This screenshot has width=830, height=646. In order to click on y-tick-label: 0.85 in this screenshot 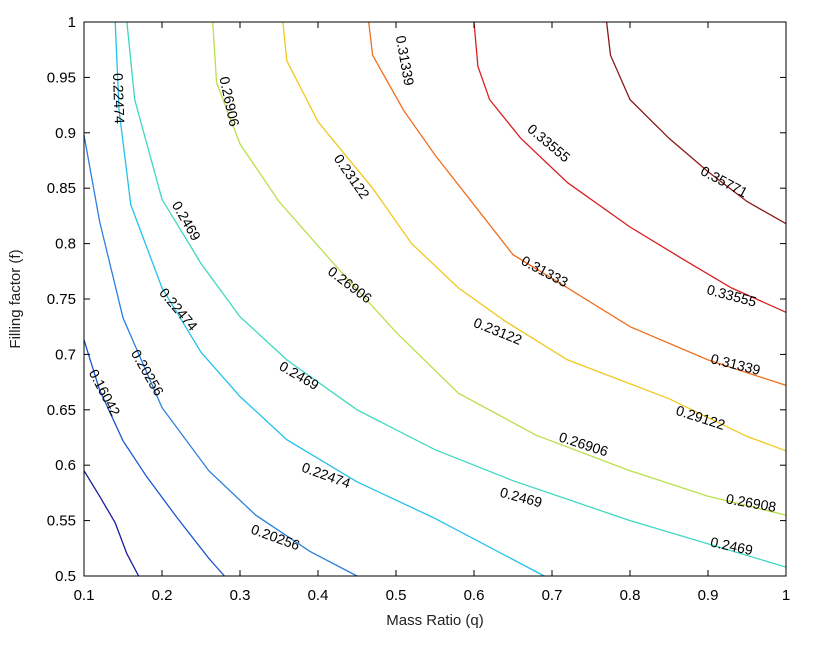, I will do `click(61, 188)`.